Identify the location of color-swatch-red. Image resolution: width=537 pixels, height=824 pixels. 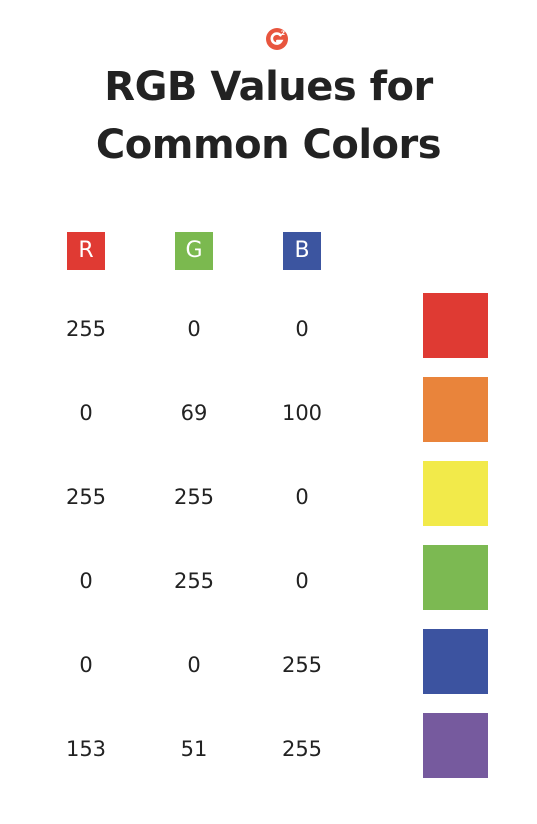
(455, 325).